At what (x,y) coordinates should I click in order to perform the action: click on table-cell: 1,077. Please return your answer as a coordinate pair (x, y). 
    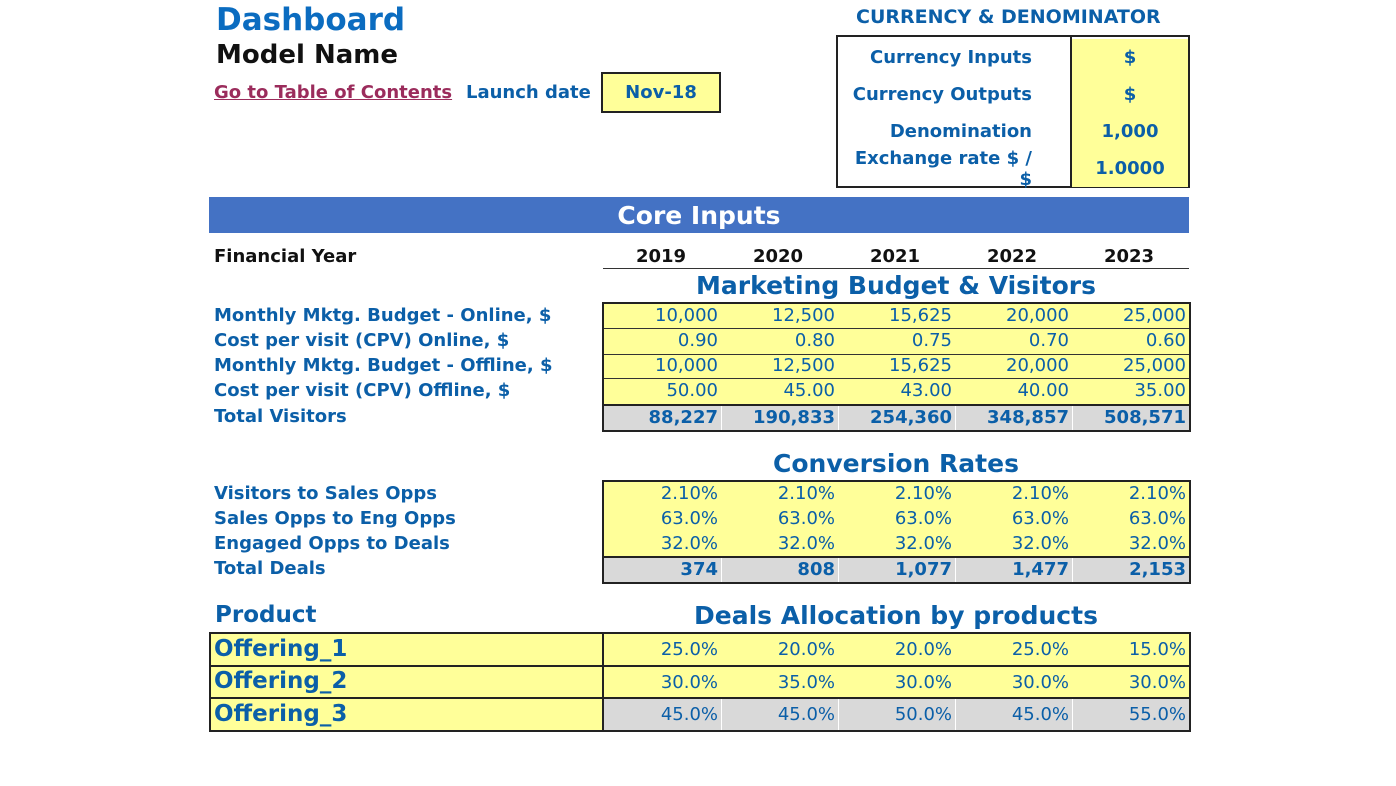
    Looking at the image, I should click on (923, 569).